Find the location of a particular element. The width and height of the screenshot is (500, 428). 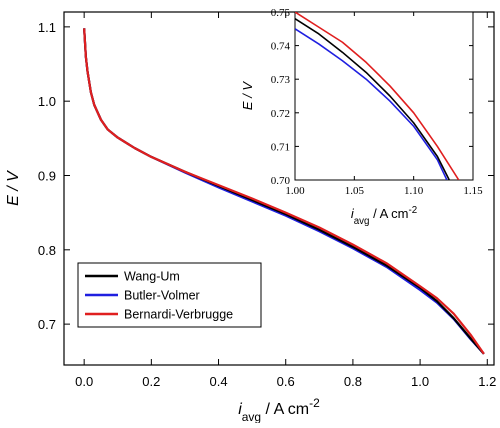

inset-series-line-wang-um is located at coordinates (372, 99).